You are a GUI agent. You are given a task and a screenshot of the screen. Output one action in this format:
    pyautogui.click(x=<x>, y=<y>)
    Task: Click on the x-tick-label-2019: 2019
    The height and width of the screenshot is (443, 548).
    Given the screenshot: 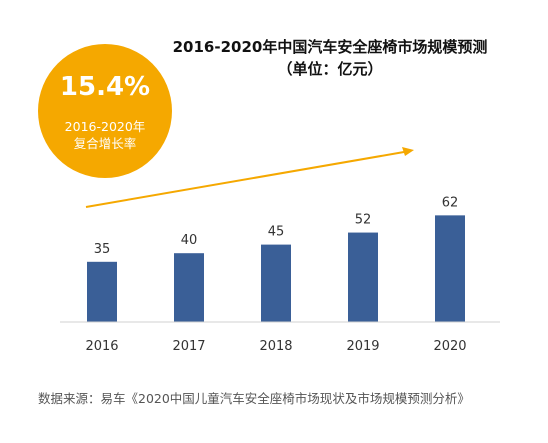 What is the action you would take?
    pyautogui.click(x=362, y=346)
    